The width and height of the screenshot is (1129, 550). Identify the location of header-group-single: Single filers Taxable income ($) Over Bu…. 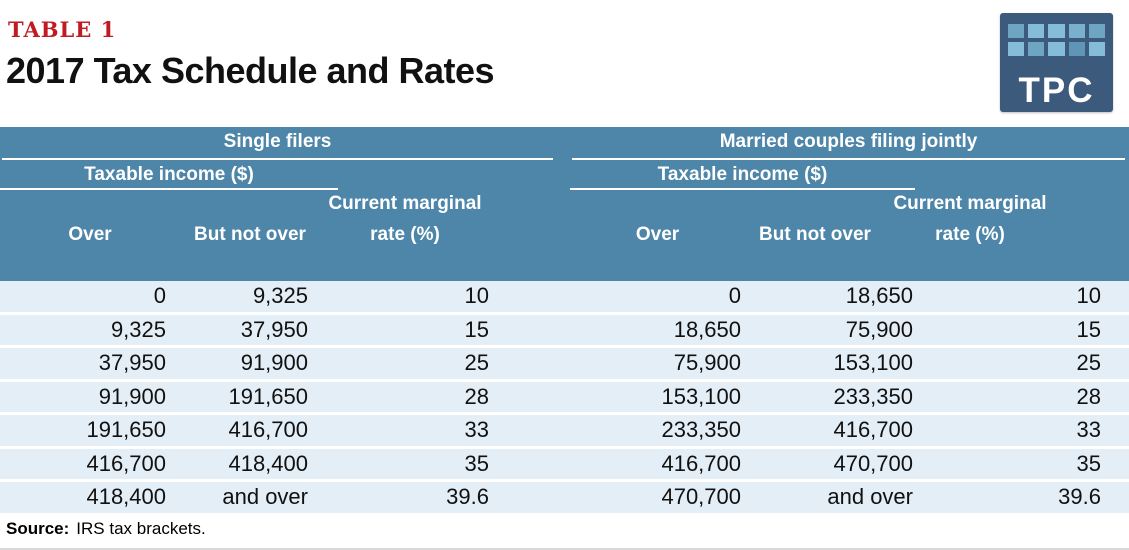
(277, 204).